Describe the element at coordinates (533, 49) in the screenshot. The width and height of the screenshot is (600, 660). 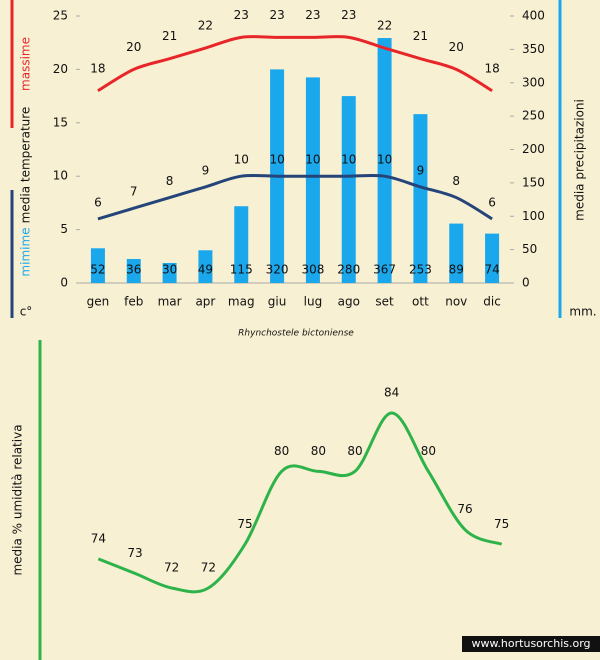
I see `y2-tick-label: 350` at that location.